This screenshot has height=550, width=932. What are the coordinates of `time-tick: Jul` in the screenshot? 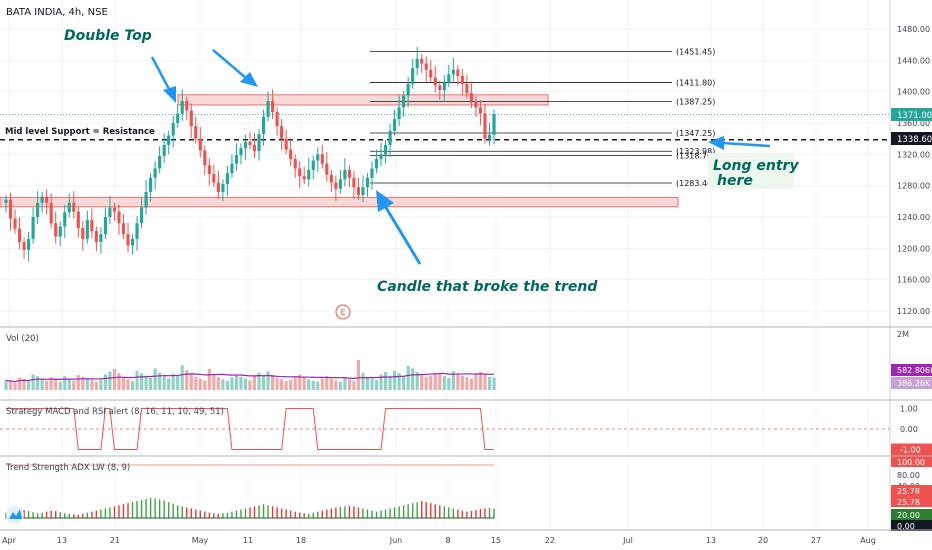 It's located at (627, 540).